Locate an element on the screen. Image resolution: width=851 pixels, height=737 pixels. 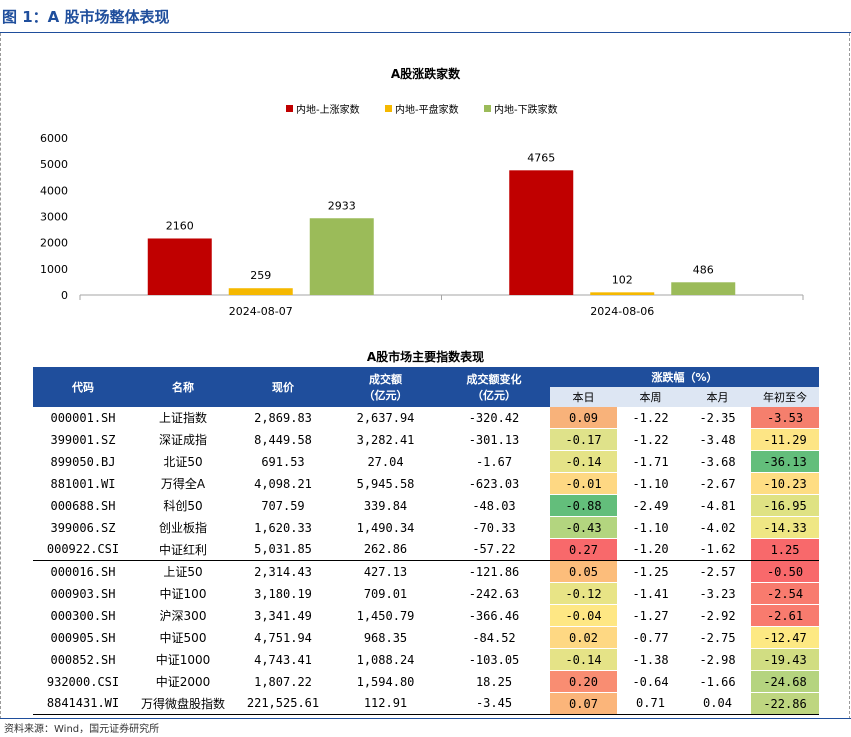
cell-code: 000922.CSI is located at coordinates (83, 549).